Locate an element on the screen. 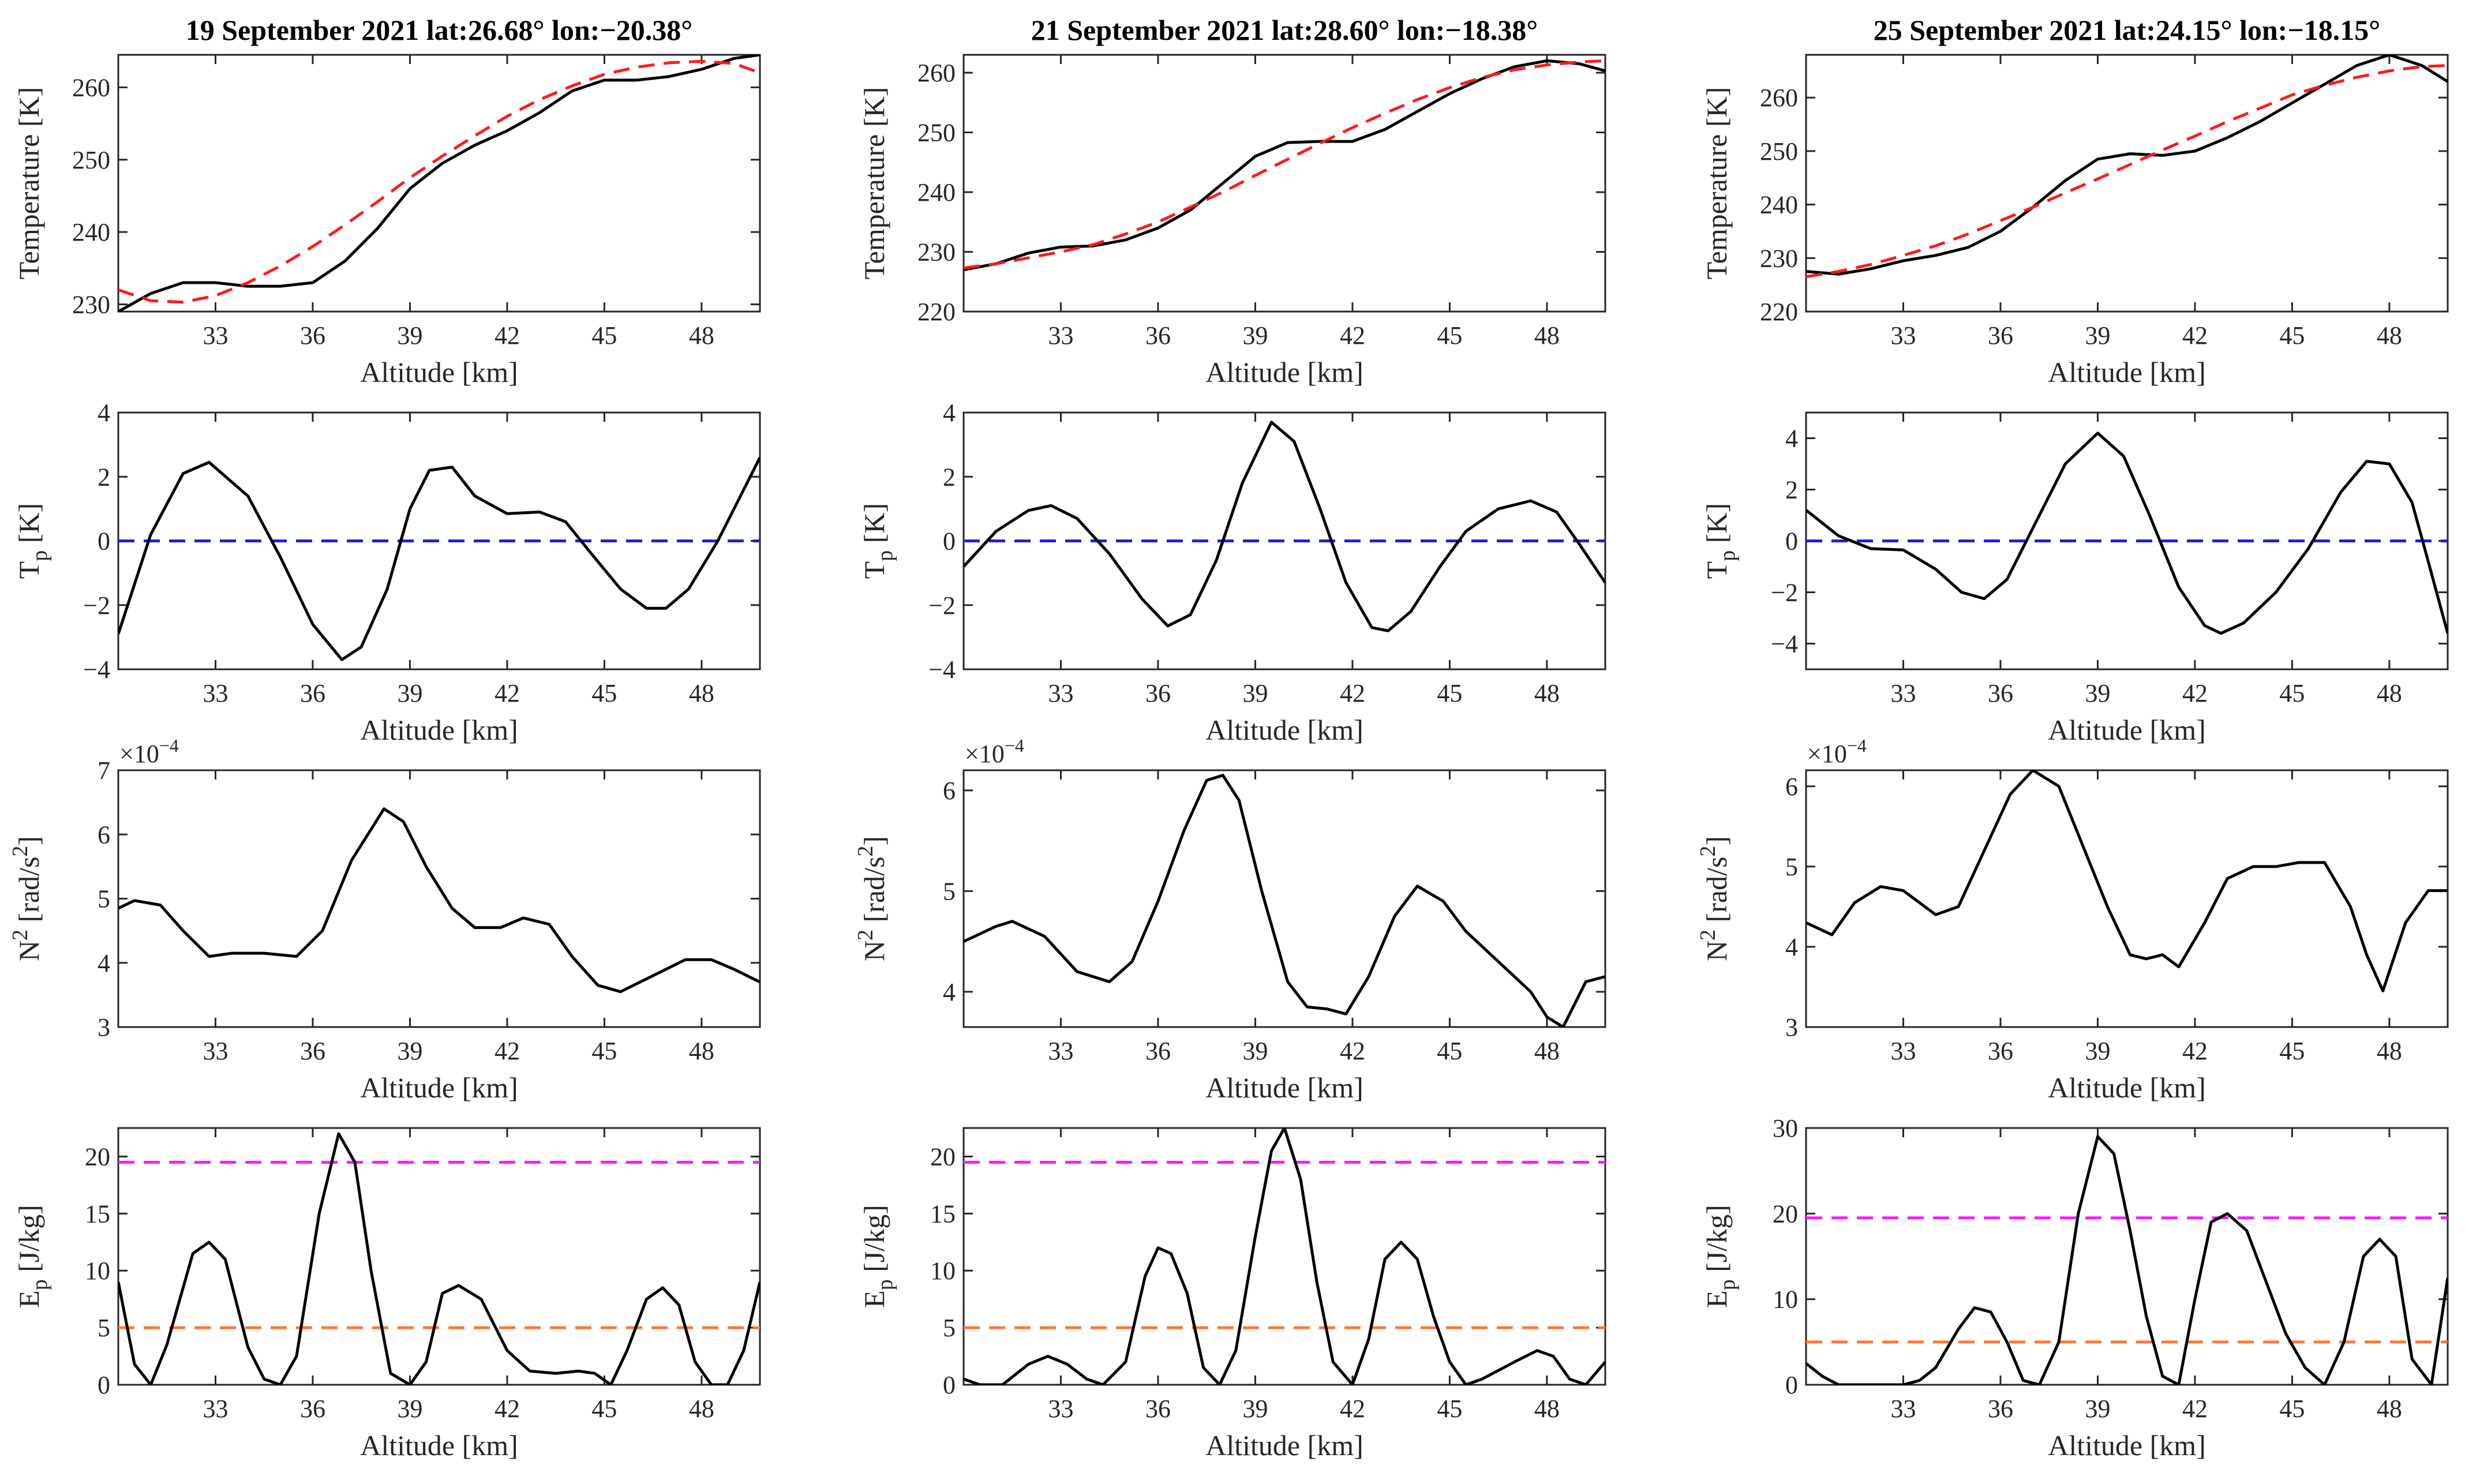 Image resolution: width=2465 pixels, height=1484 pixels. y-tick-label: 260 is located at coordinates (1779, 98).